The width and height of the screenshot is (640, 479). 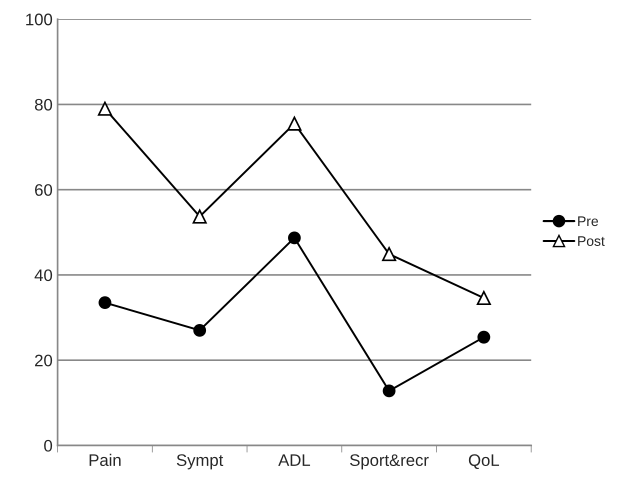 What do you see at coordinates (105, 460) in the screenshot?
I see `x-tick-label: Pain` at bounding box center [105, 460].